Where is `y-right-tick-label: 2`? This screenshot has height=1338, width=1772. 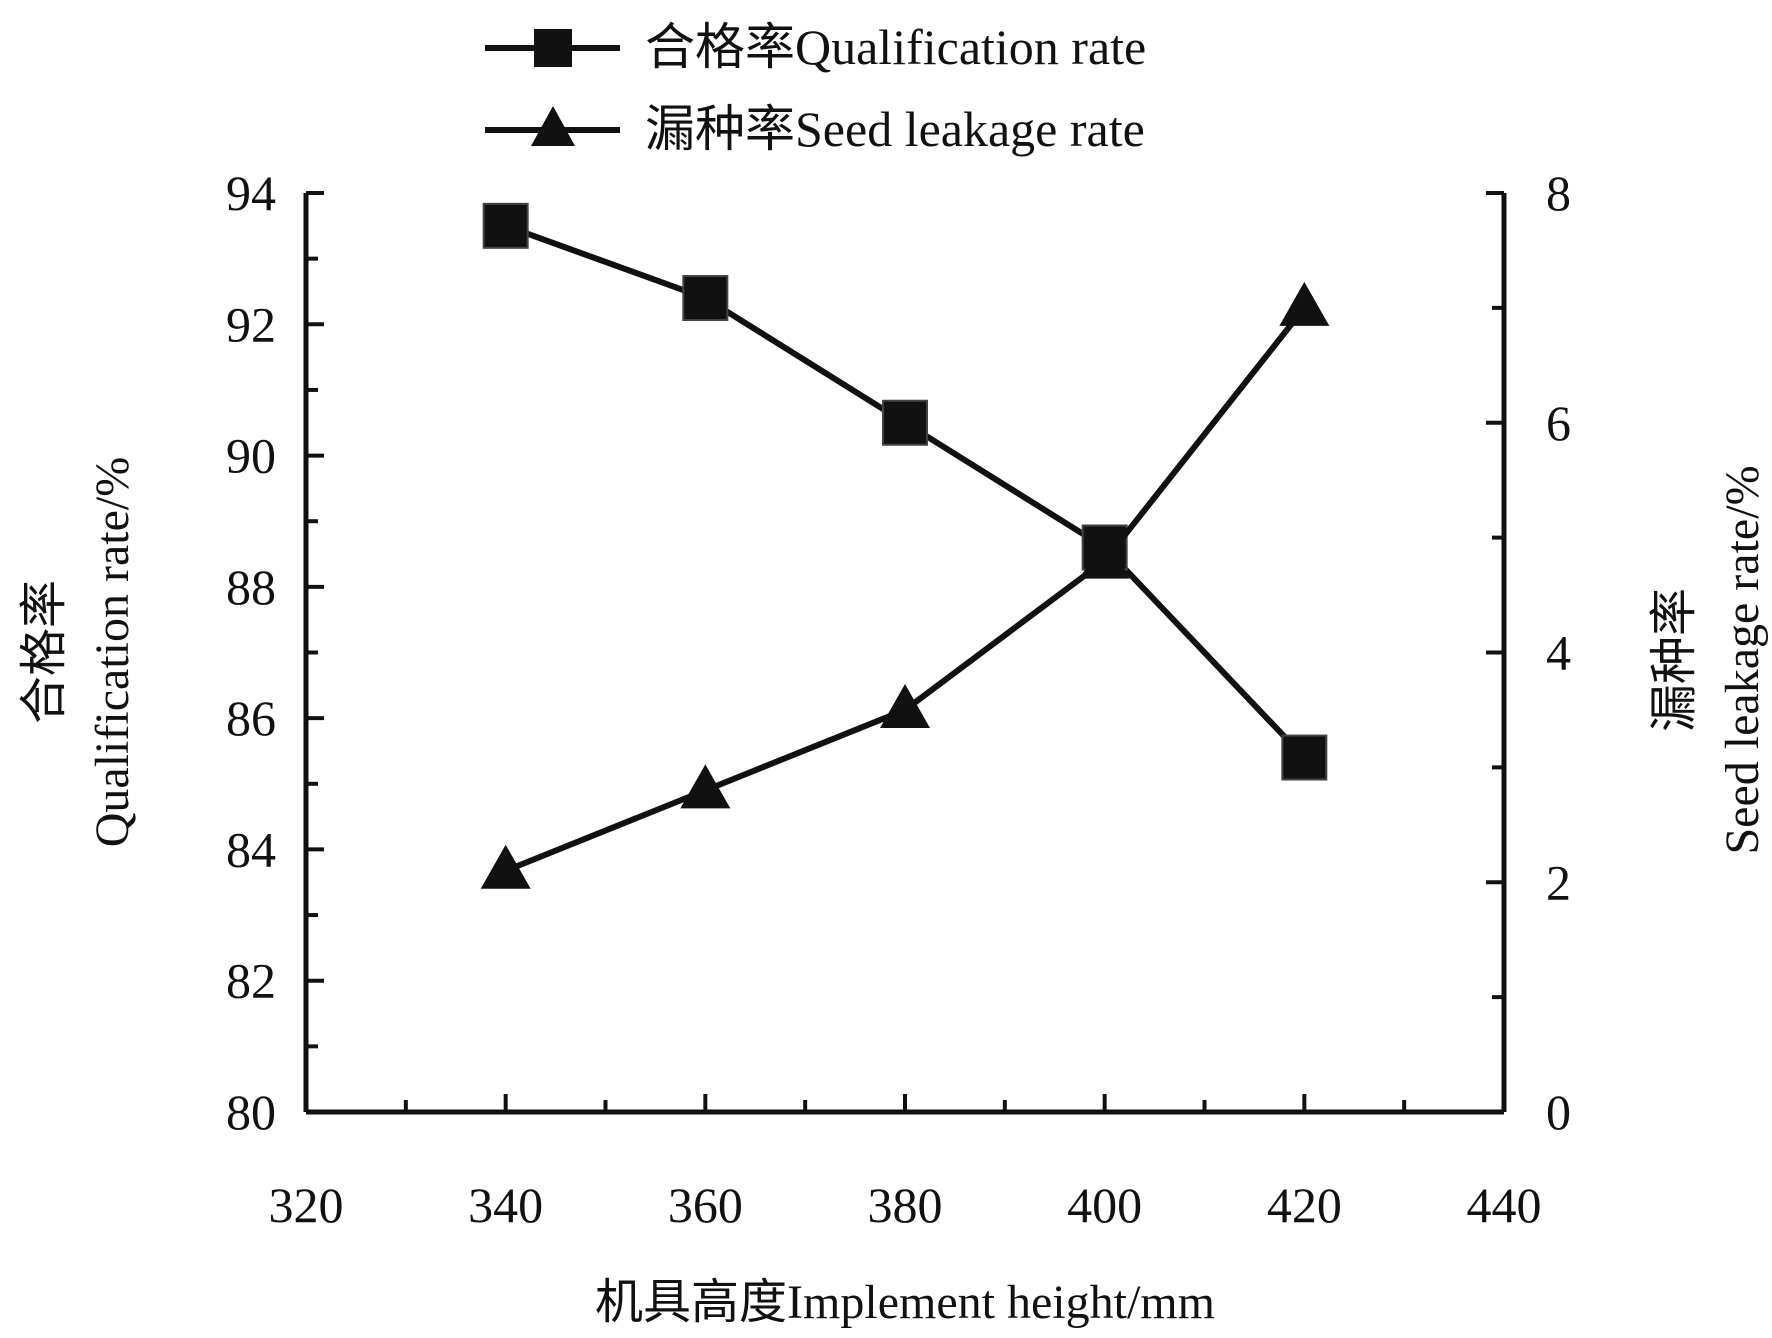 y-right-tick-label: 2 is located at coordinates (1558, 882).